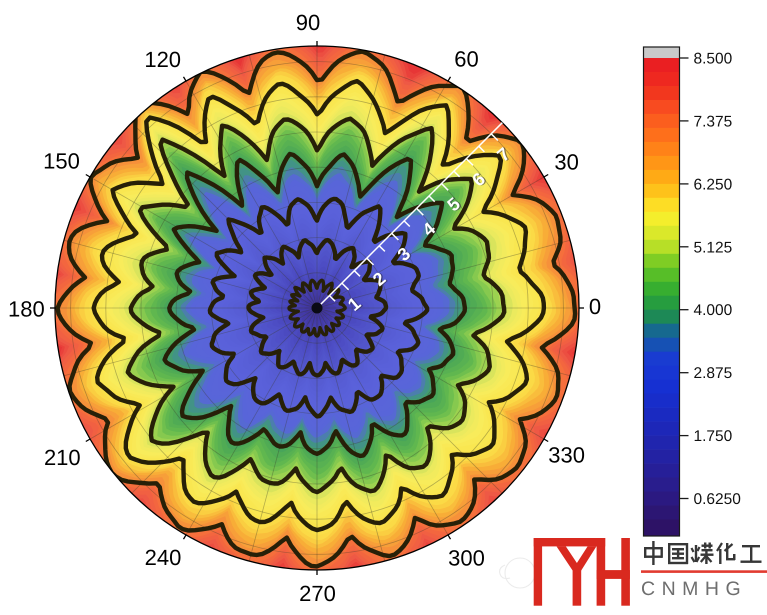 Image resolution: width=767 pixels, height=615 pixels. Describe the element at coordinates (713, 373) in the screenshot. I see `svg-text: 2.875` at that location.